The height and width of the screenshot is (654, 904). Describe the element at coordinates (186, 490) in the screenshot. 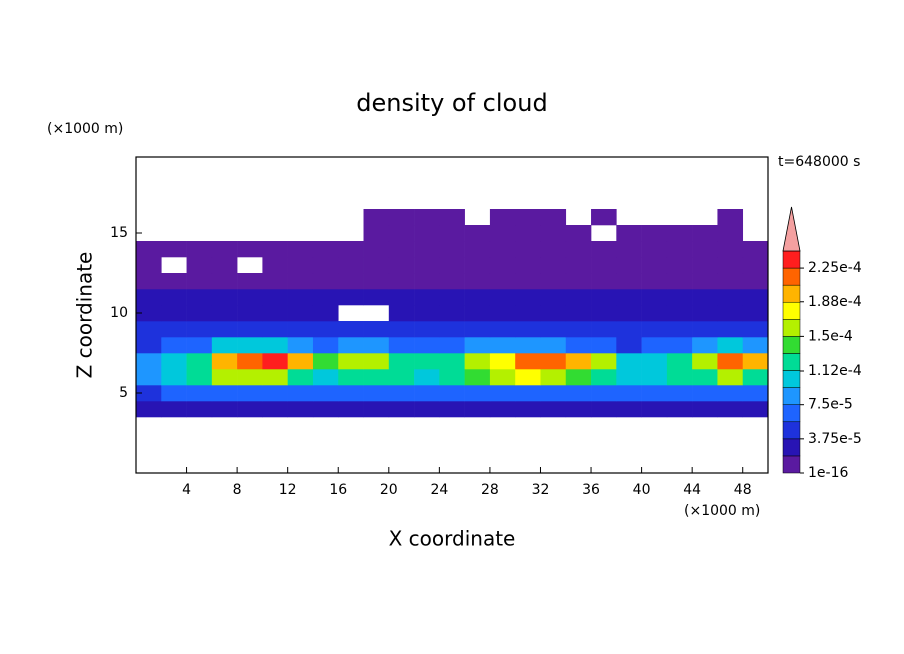

I see `x-tick-label: 4` at that location.